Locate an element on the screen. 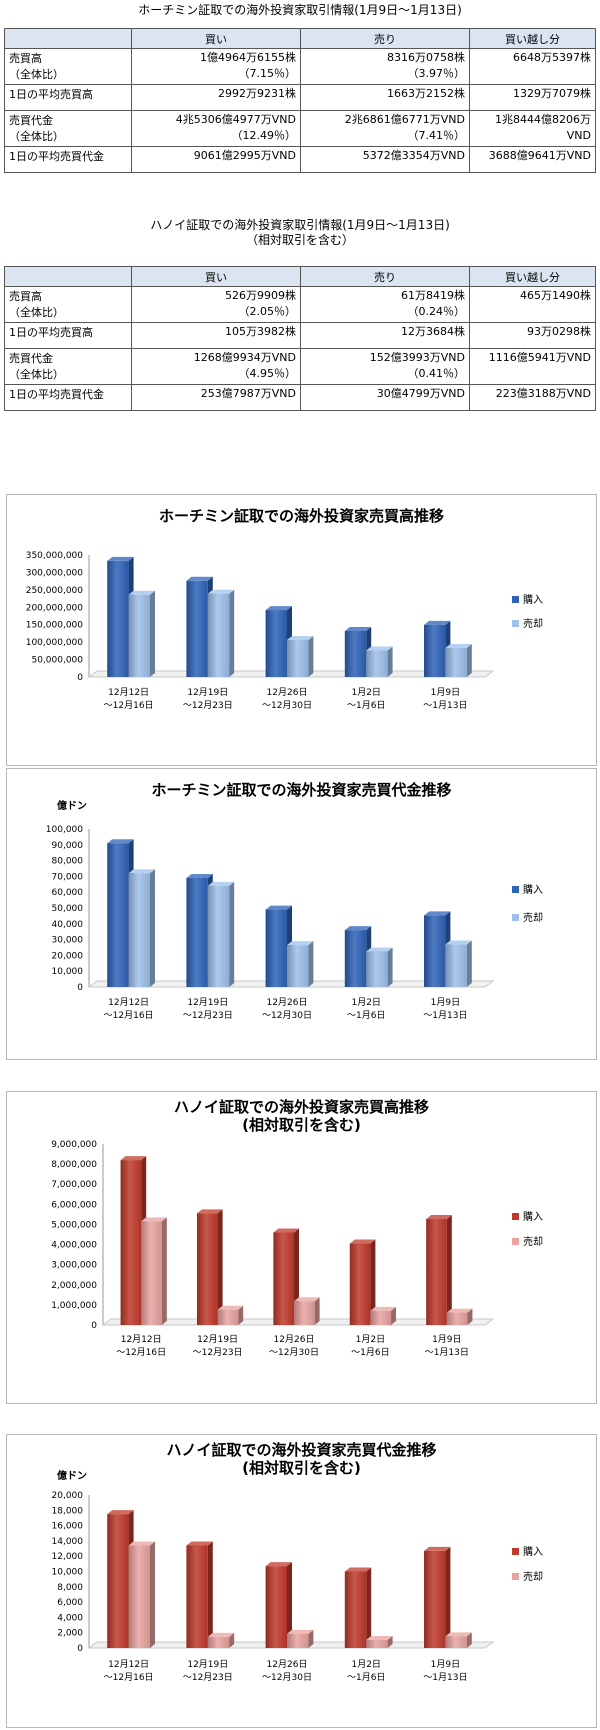 Image resolution: width=600 pixels, height=1730 pixels. table-cell: 1億4964万6155株 （7.15％） is located at coordinates (216, 66).